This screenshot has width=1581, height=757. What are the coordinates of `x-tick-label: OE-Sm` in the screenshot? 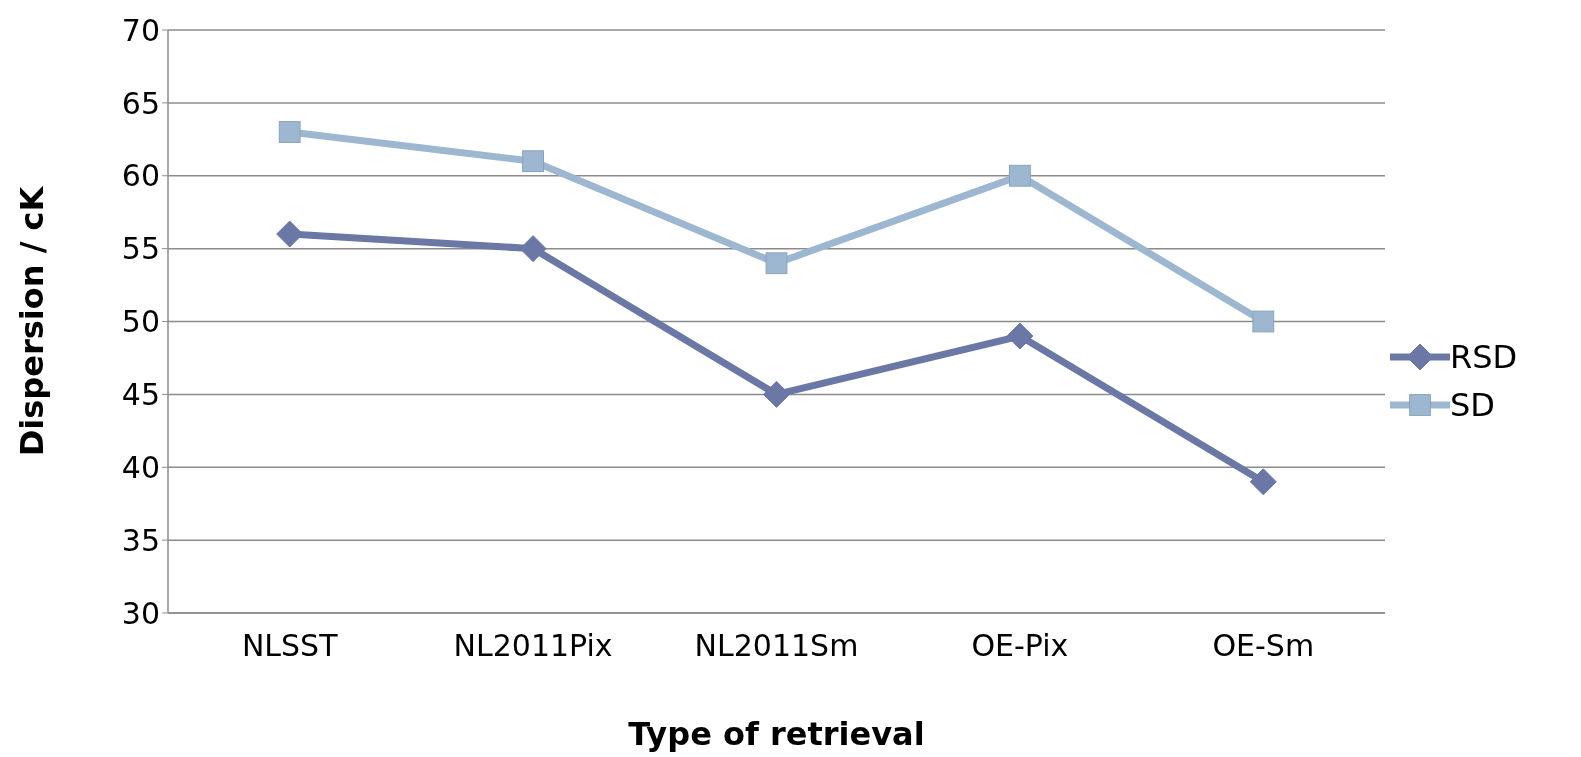 It's located at (1263, 646).